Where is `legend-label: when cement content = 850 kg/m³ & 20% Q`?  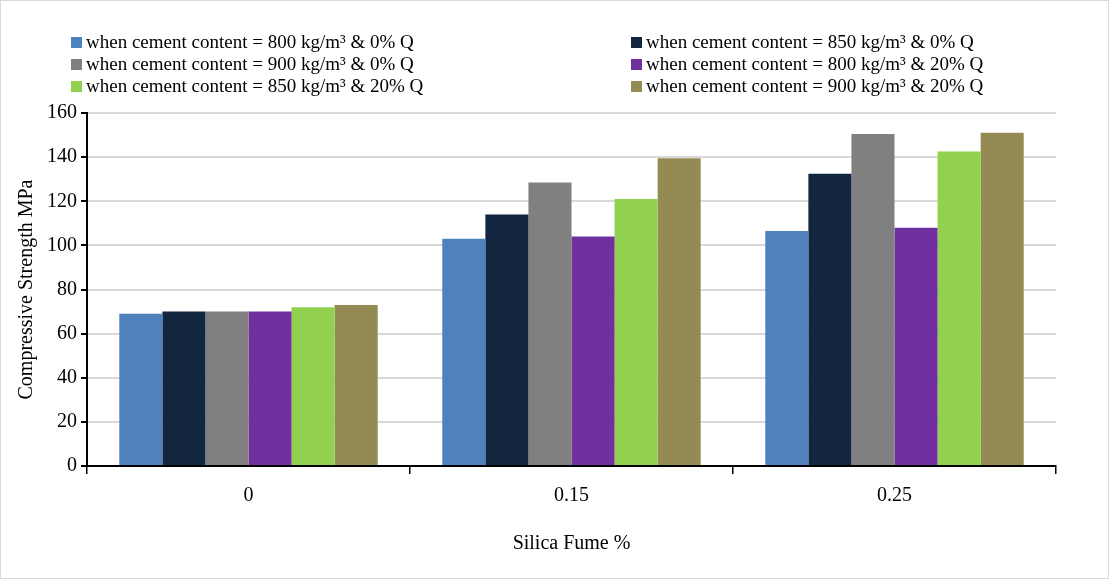 legend-label: when cement content = 850 kg/m³ & 20% Q is located at coordinates (255, 86).